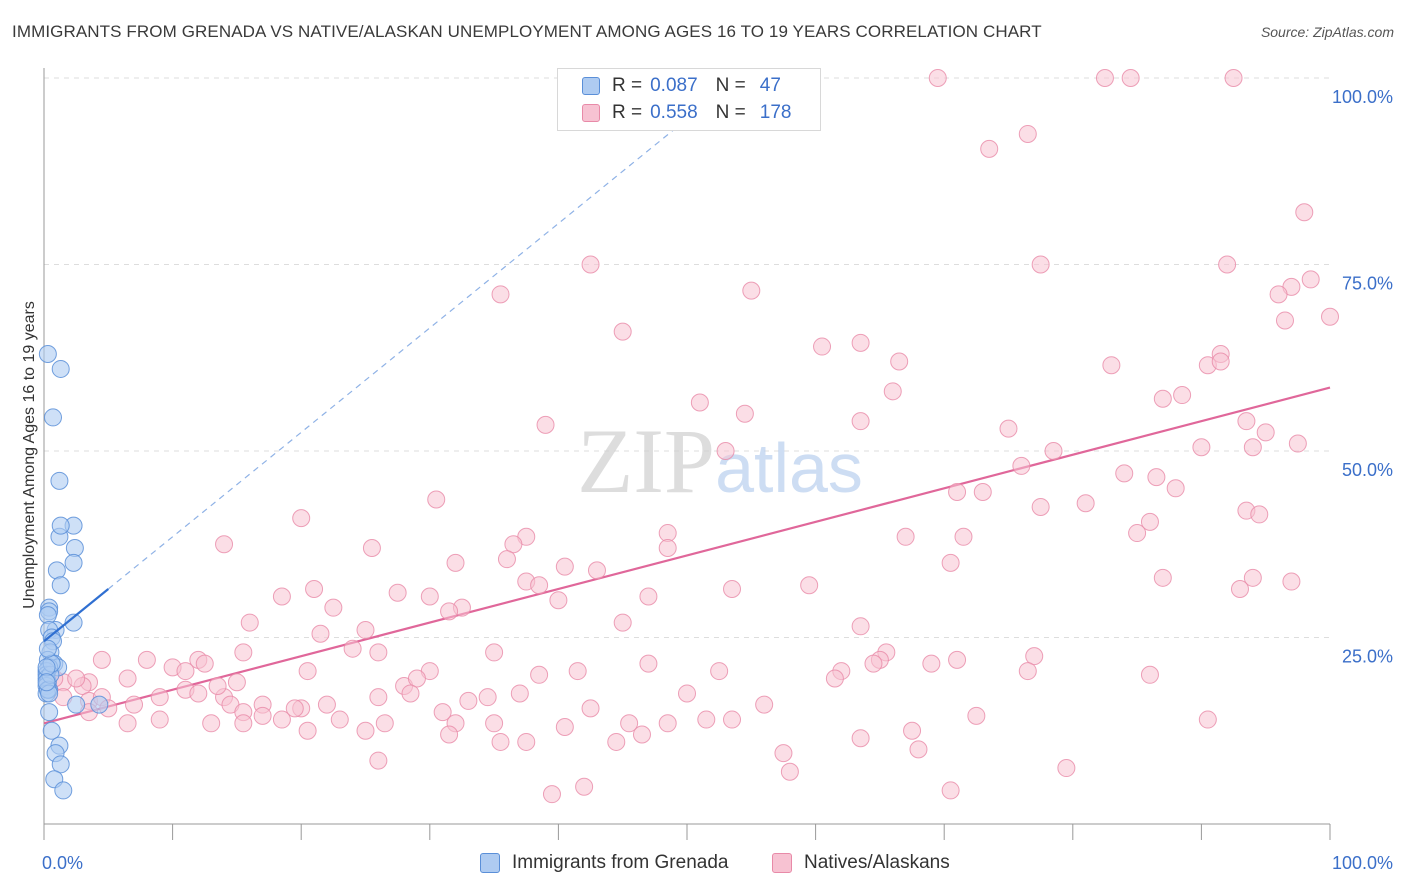  What do you see at coordinates (1367, 284) in the screenshot?
I see `y-tick-label: 75.0%` at bounding box center [1367, 284].